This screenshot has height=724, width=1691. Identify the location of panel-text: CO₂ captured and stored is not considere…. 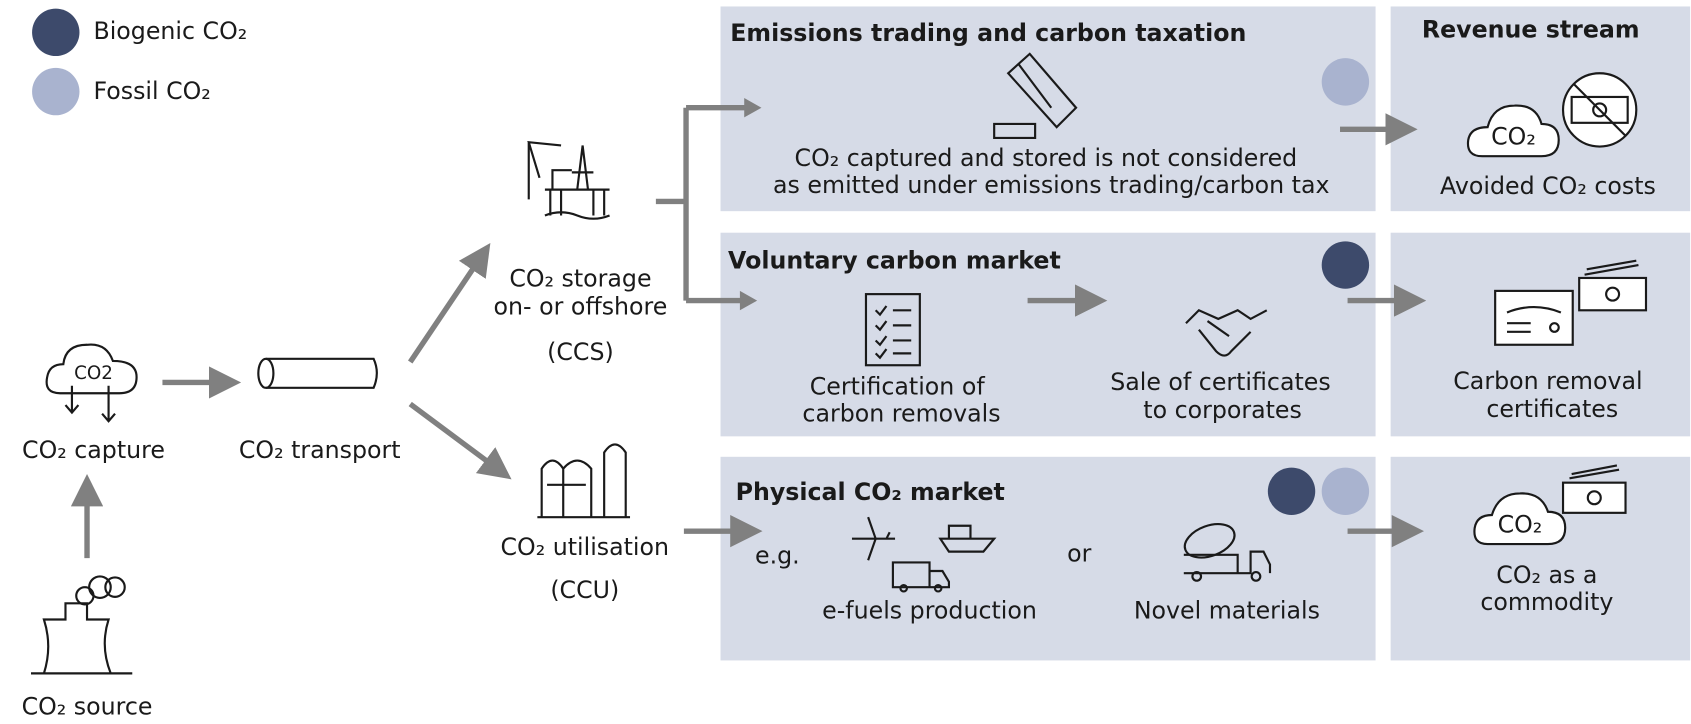
(1046, 158).